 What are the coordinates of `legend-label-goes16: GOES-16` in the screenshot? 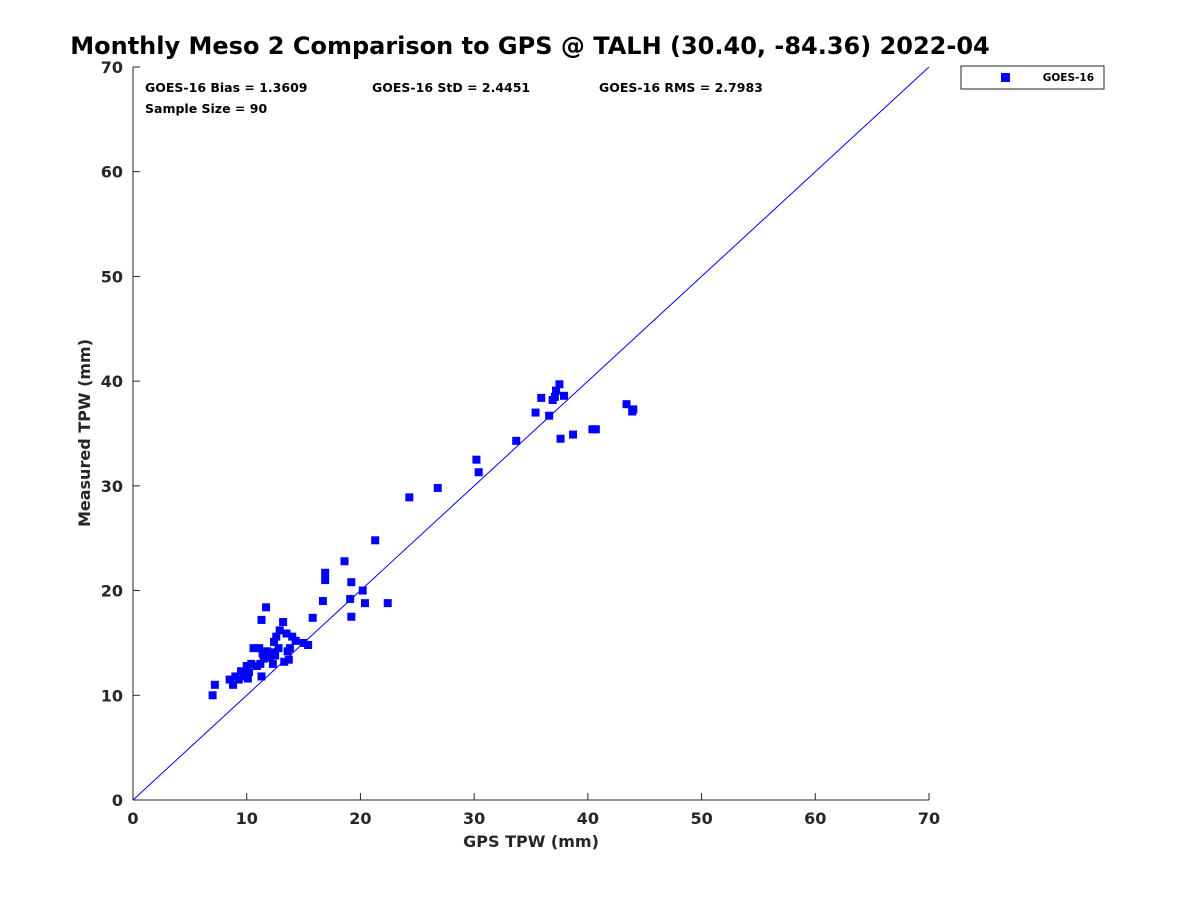 It's located at (1068, 78).